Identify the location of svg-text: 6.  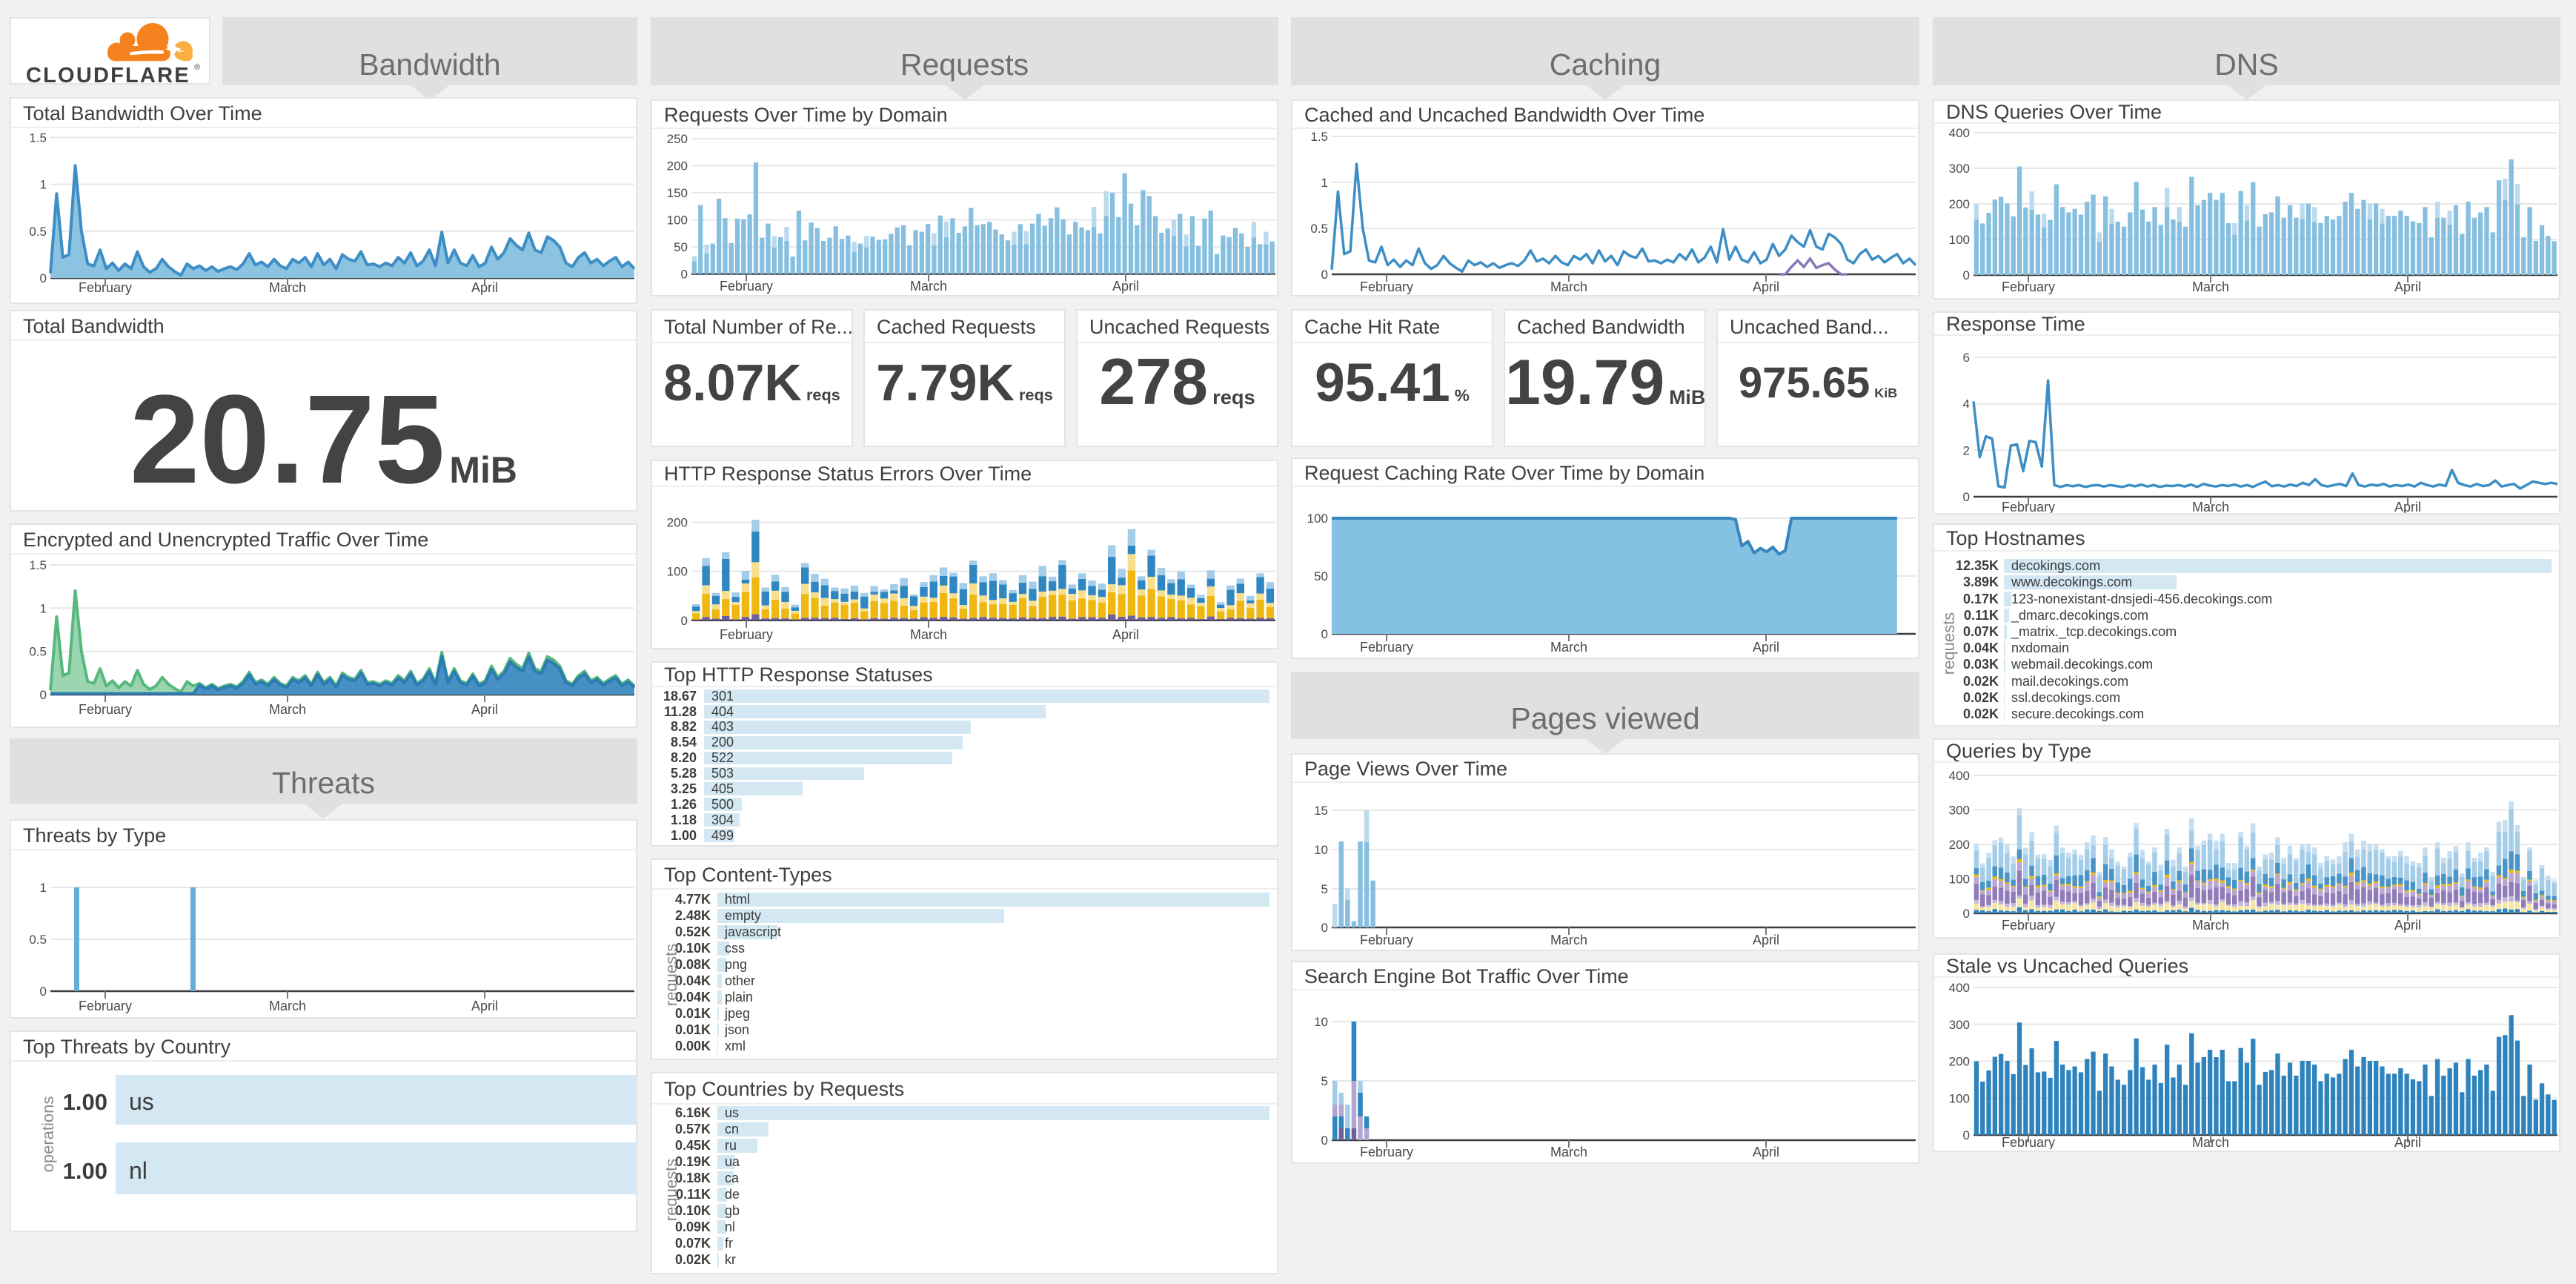
(1967, 358).